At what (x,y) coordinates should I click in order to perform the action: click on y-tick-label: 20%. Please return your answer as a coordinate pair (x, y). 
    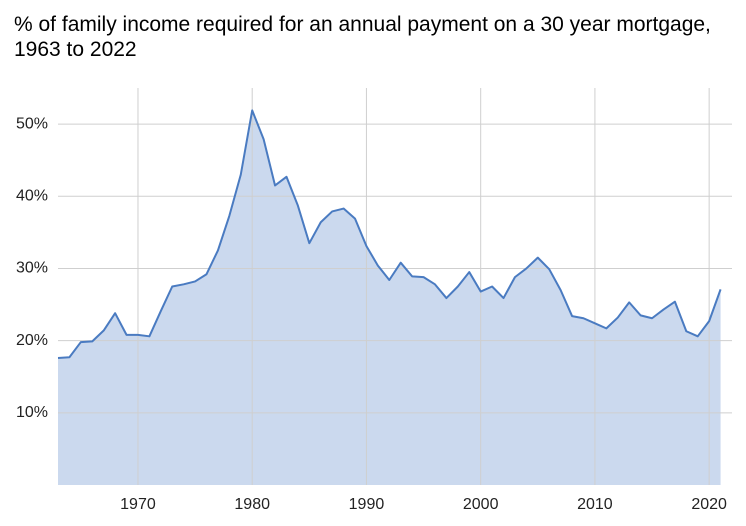
    Looking at the image, I should click on (32, 340).